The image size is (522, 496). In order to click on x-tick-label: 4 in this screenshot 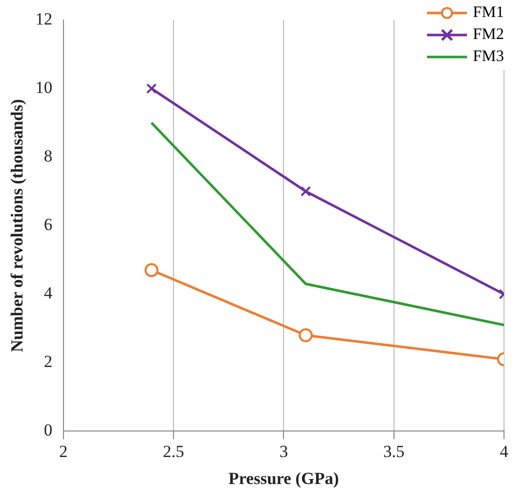, I will do `click(504, 451)`.